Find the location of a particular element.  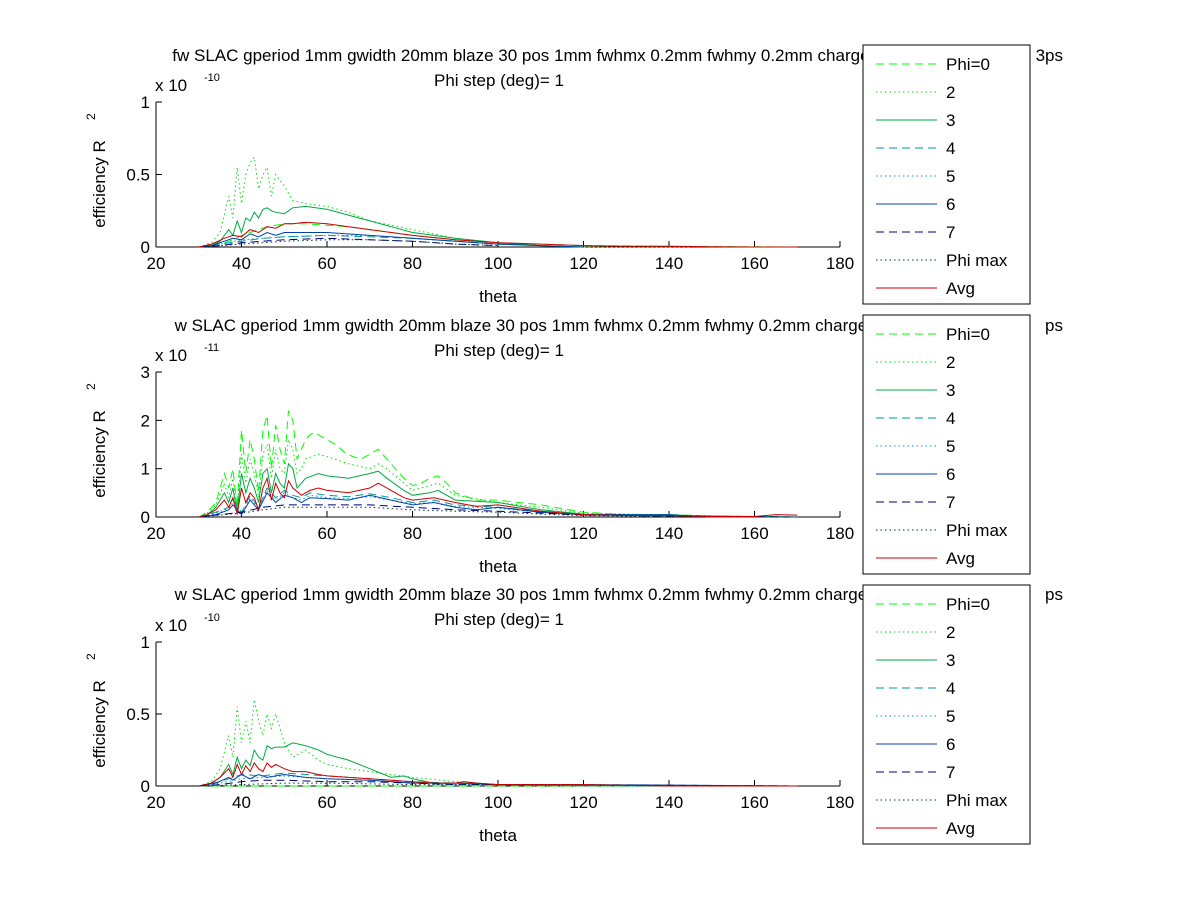

y-exponent-power: -11 is located at coordinates (211, 348).